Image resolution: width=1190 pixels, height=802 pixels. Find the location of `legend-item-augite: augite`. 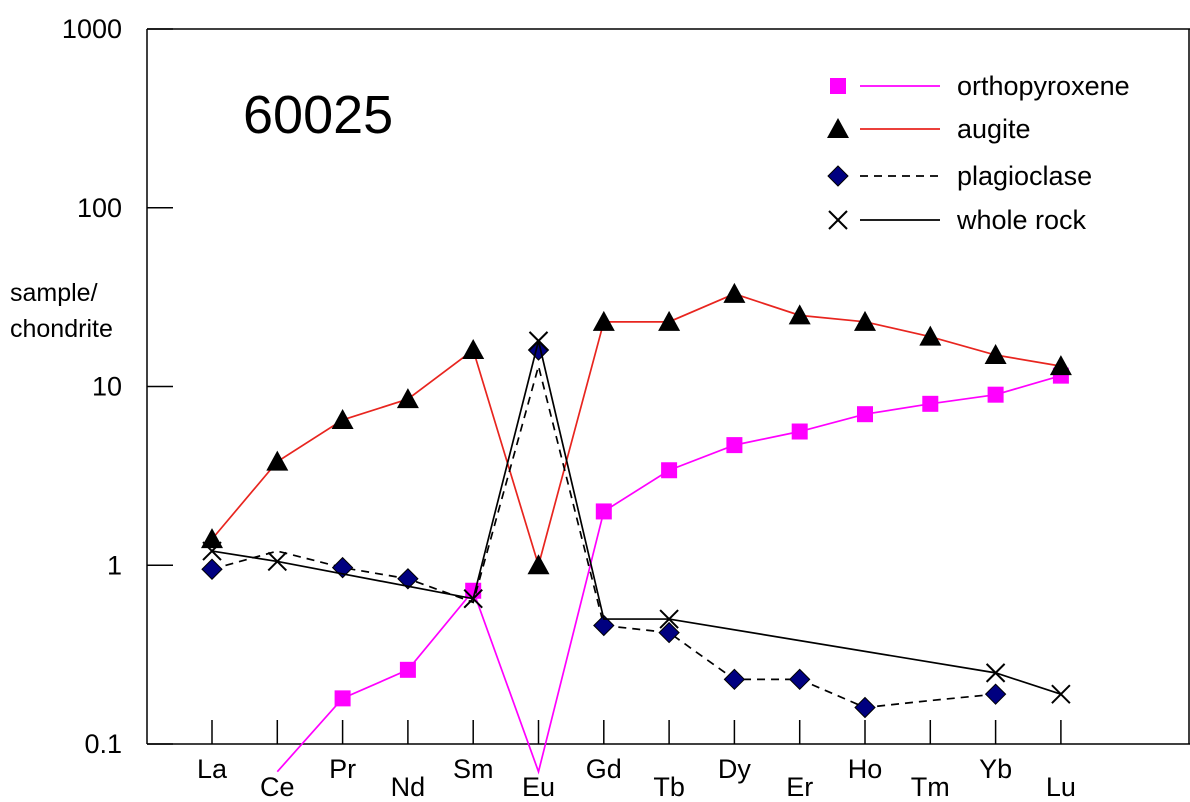

legend-item-augite: augite is located at coordinates (929, 129).